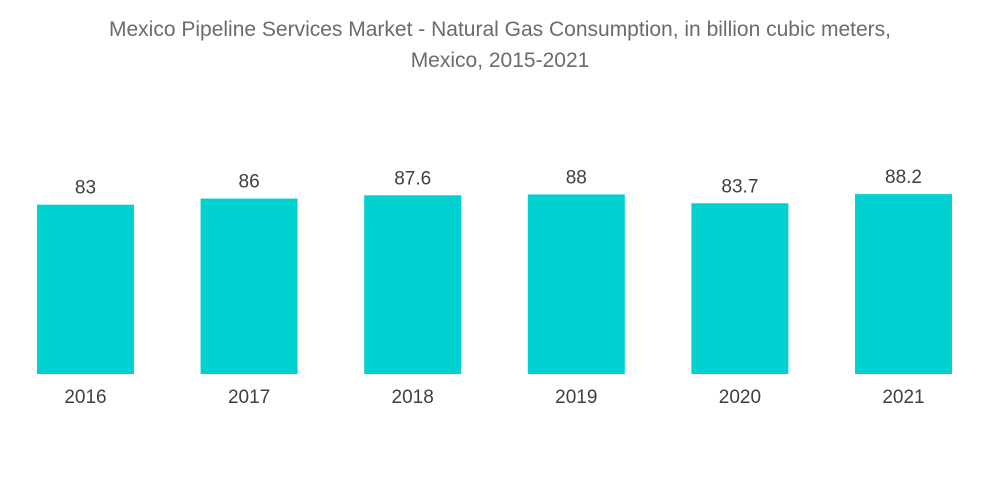 This screenshot has height=504, width=1000. Describe the element at coordinates (576, 397) in the screenshot. I see `x-tick-label-2019: 2019` at that location.